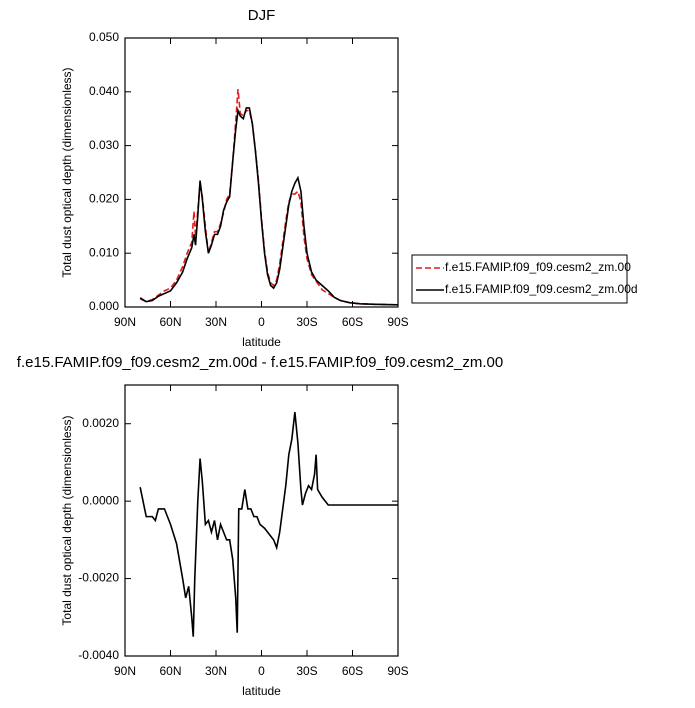 Image resolution: width=695 pixels, height=708 pixels. What do you see at coordinates (98, 578) in the screenshot?
I see `y-tick-label: -0.0020` at bounding box center [98, 578].